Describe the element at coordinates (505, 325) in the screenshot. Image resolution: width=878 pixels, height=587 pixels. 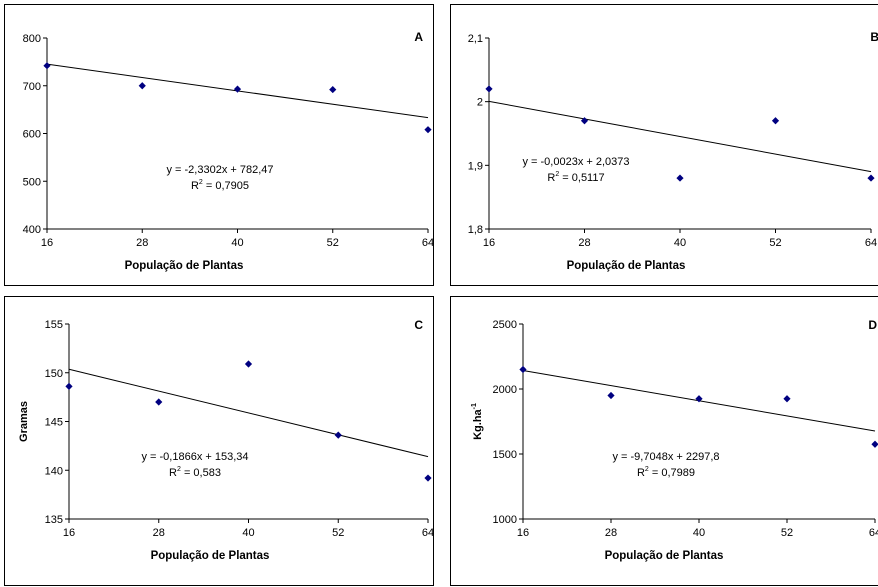
I see `y-tick-label: 2500` at that location.